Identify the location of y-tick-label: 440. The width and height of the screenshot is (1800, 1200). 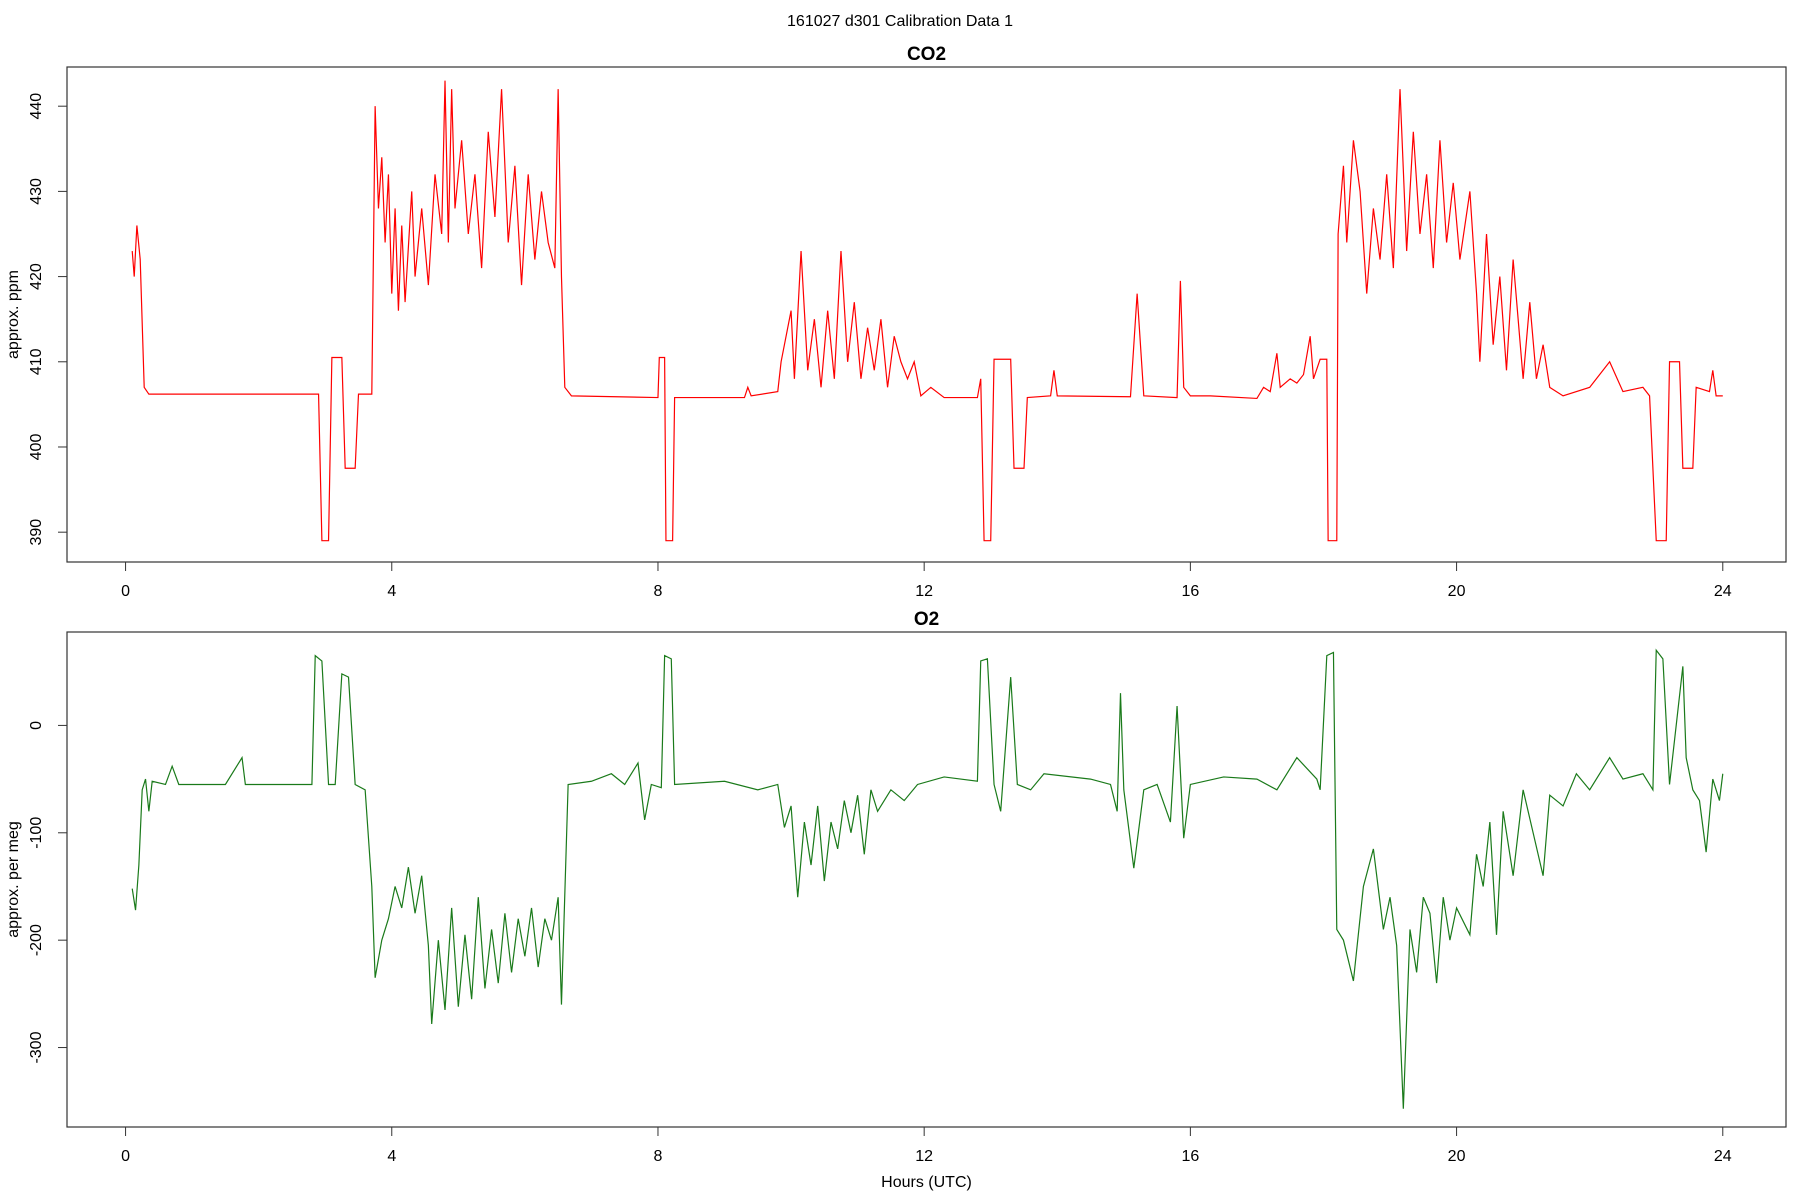
(36, 106).